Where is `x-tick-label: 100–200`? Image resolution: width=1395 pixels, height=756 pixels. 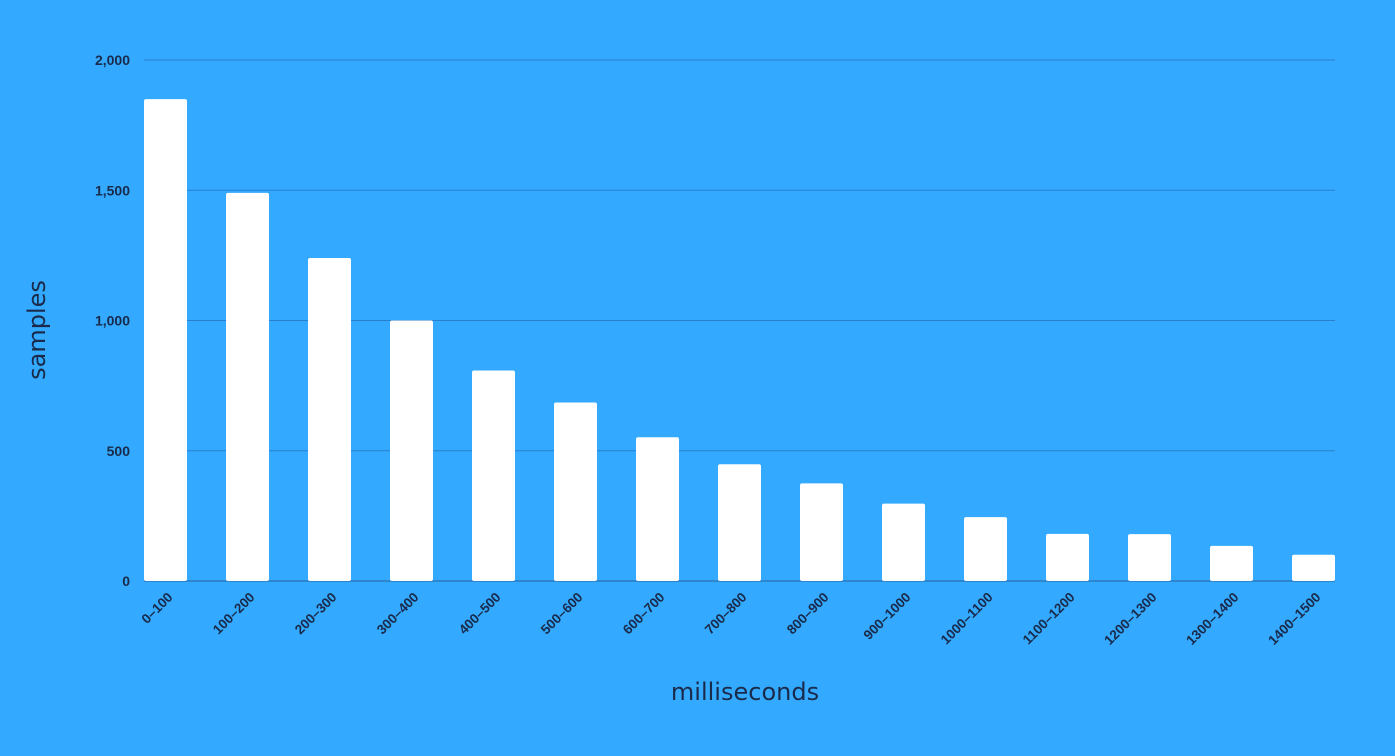 x-tick-label: 100–200 is located at coordinates (234, 614).